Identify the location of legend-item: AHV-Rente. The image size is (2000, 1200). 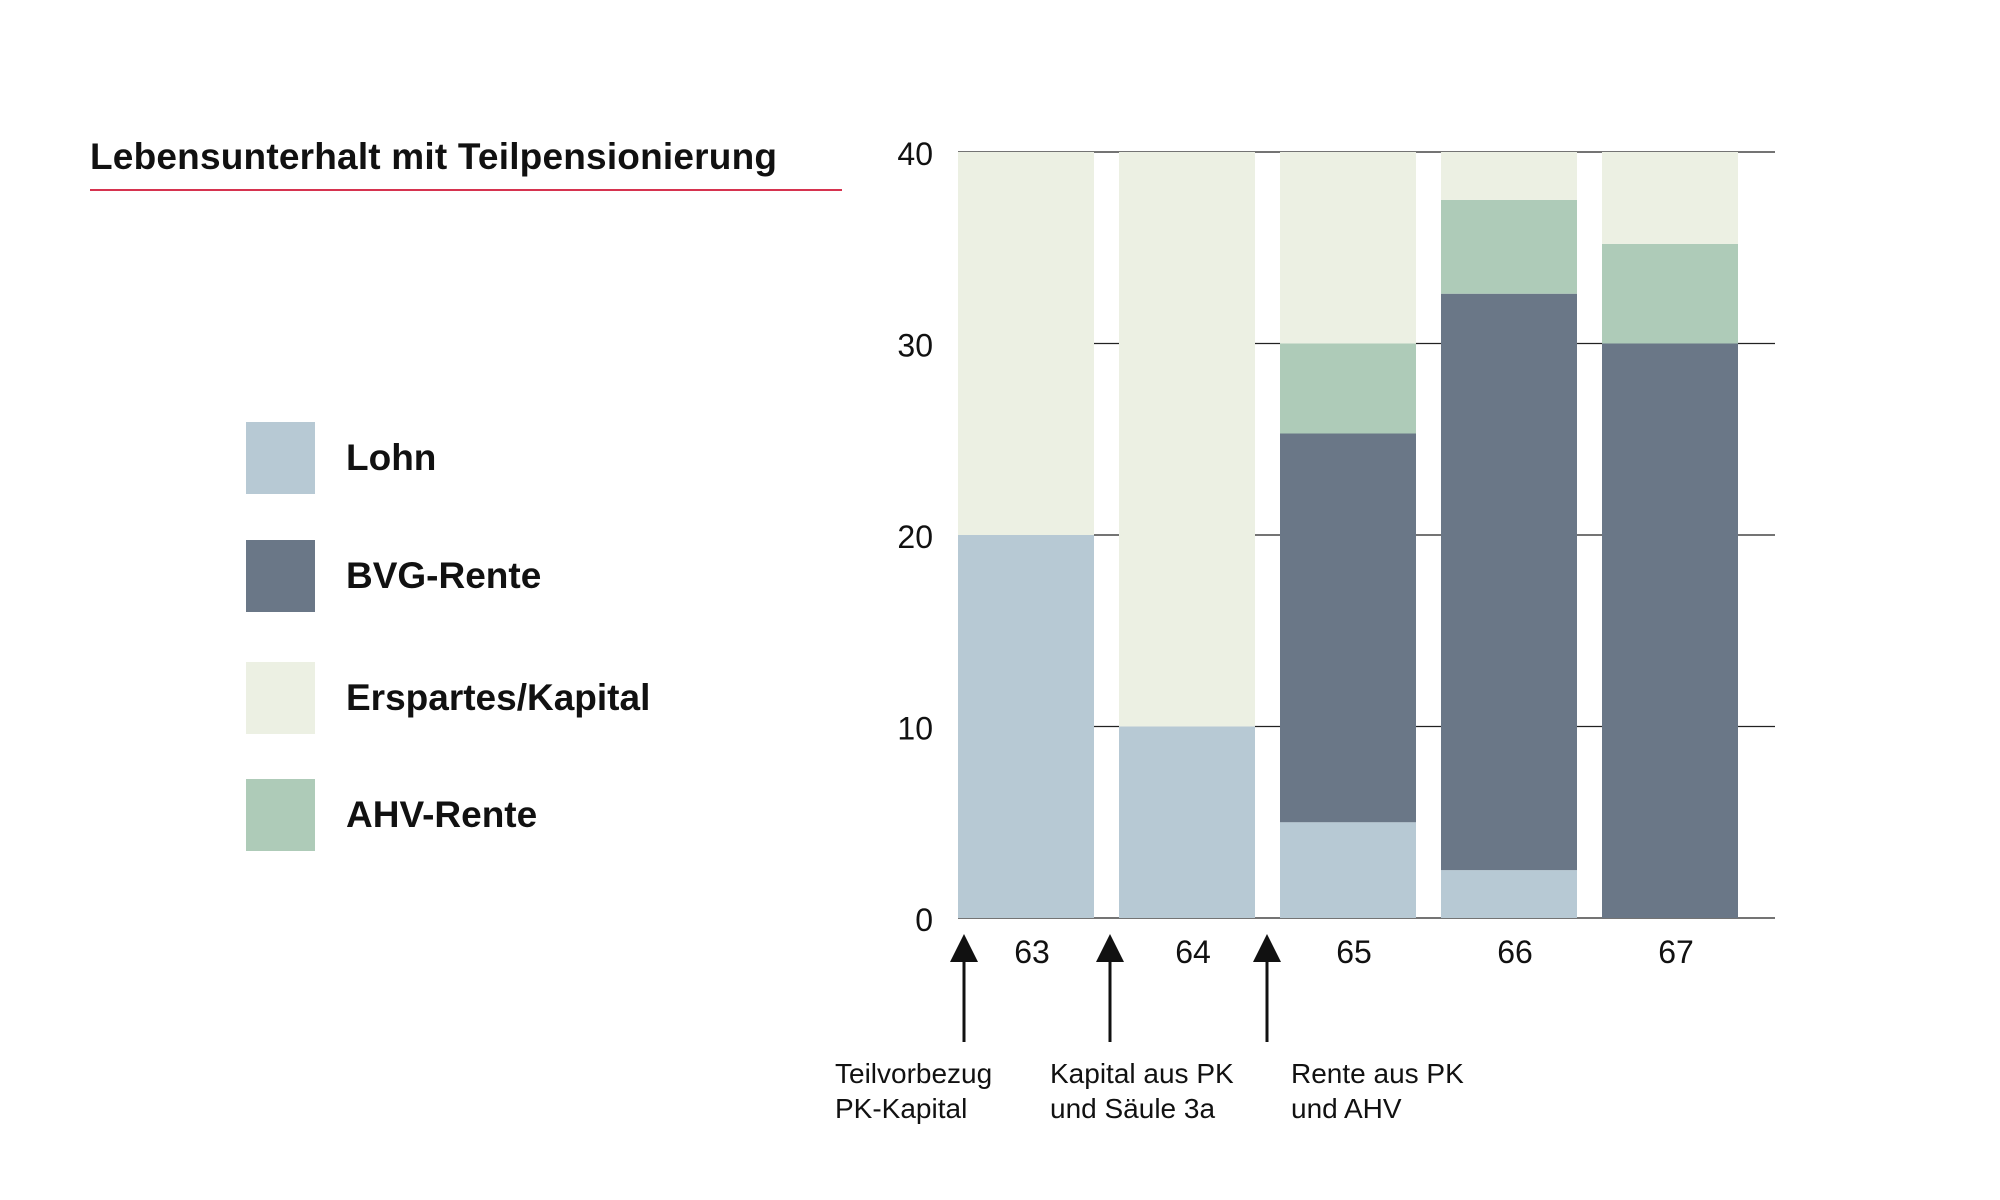
(391, 815).